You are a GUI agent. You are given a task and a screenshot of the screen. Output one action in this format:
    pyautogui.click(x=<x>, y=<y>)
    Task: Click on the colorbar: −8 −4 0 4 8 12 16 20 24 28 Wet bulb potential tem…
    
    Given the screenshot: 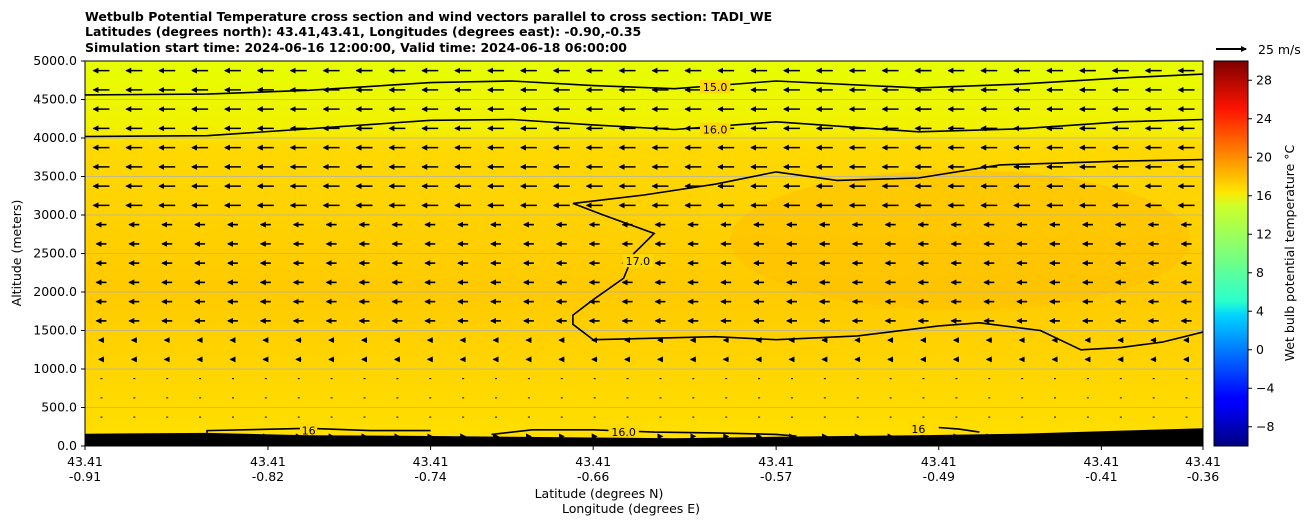 What is the action you would take?
    pyautogui.click(x=1255, y=253)
    